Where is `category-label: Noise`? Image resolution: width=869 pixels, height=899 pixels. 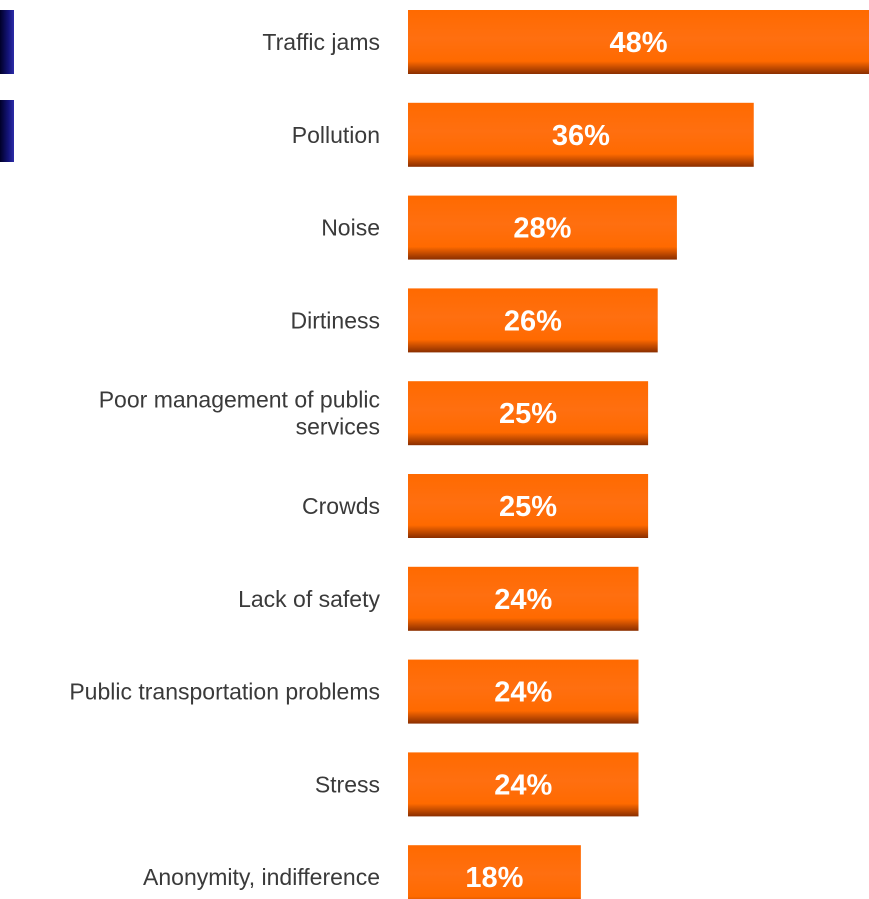 category-label: Noise is located at coordinates (350, 228).